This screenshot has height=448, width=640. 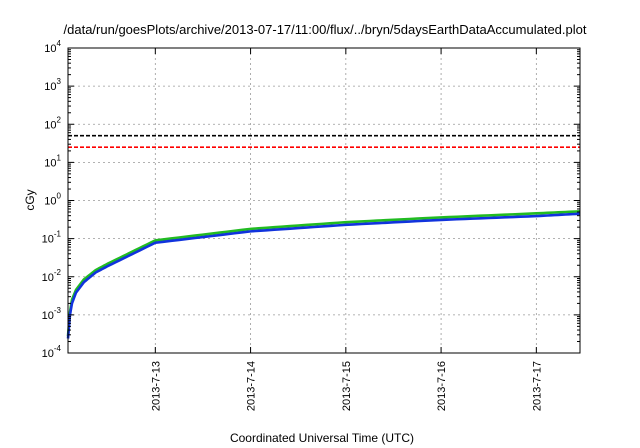 I want to click on y-tick-label: 10², so click(x=52, y=123).